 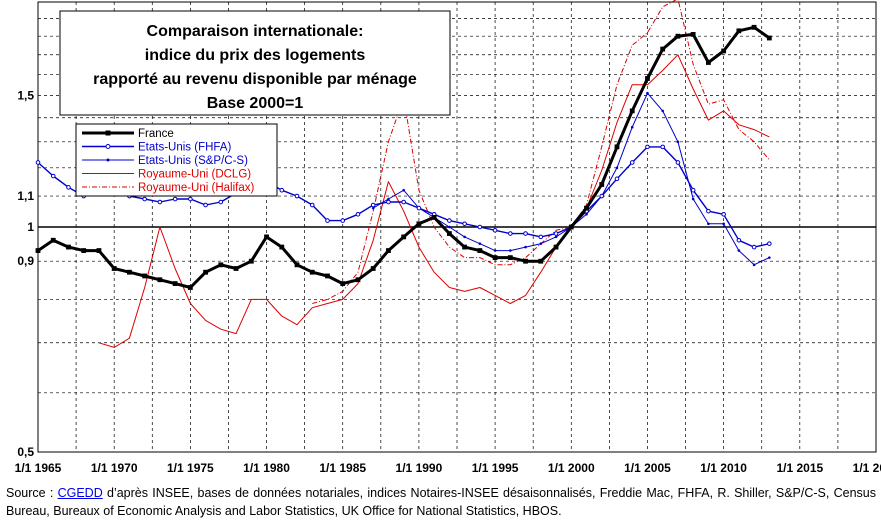 I want to click on legend-label-royaume-uni-halifax: Royaume-Uni (Halifax), so click(x=196, y=188).